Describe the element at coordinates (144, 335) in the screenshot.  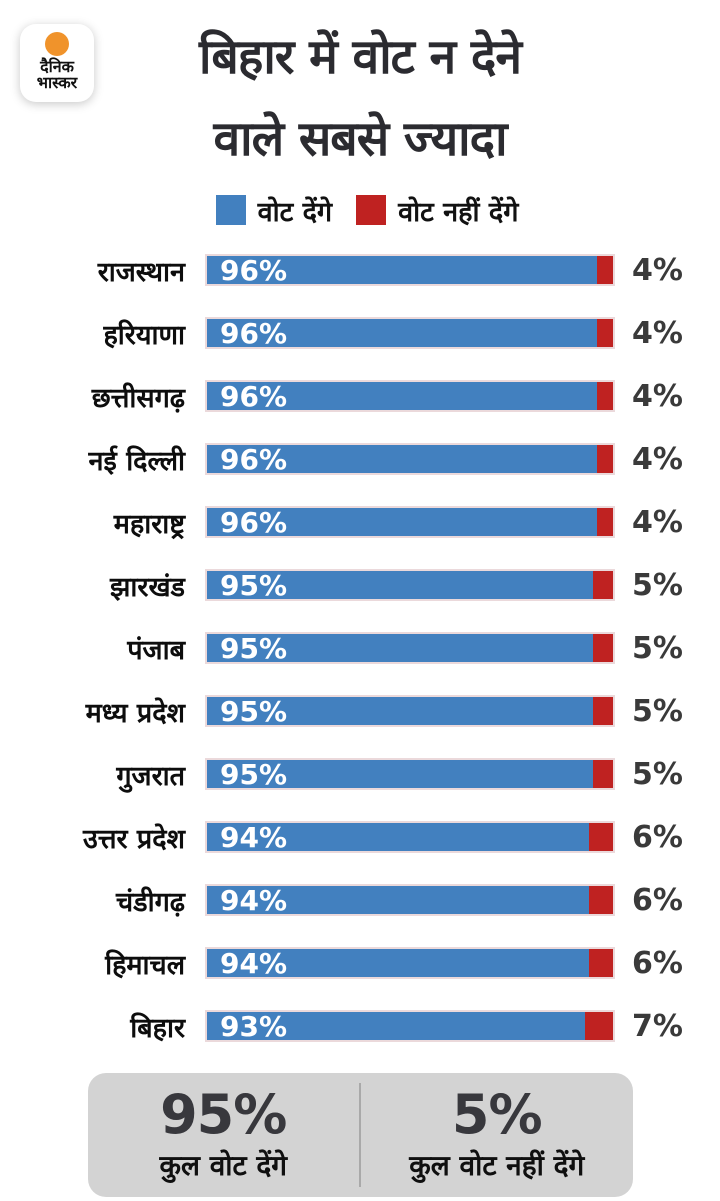
I see `state-label: हरियाणा` at that location.